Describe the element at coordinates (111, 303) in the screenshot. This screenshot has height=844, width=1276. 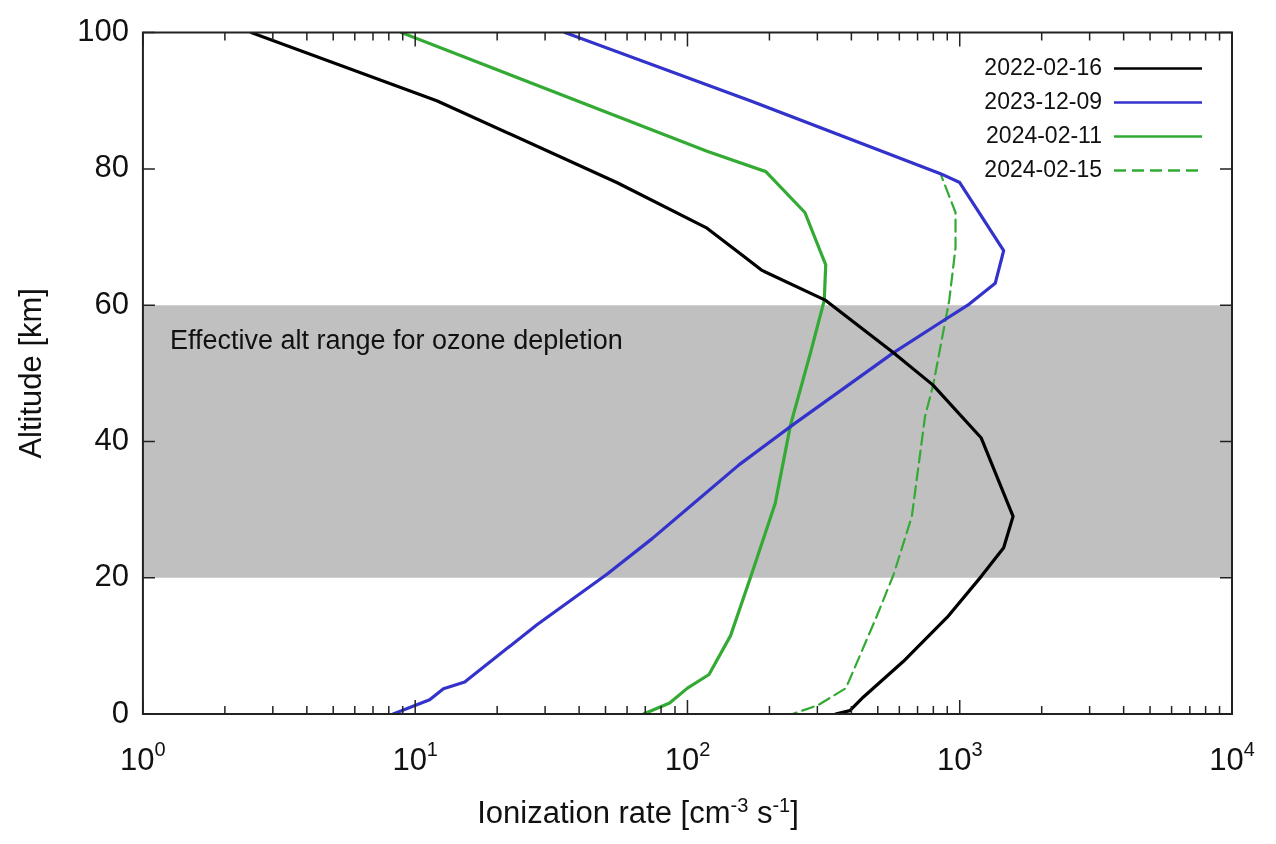
I see `y-tick-label: 60` at that location.